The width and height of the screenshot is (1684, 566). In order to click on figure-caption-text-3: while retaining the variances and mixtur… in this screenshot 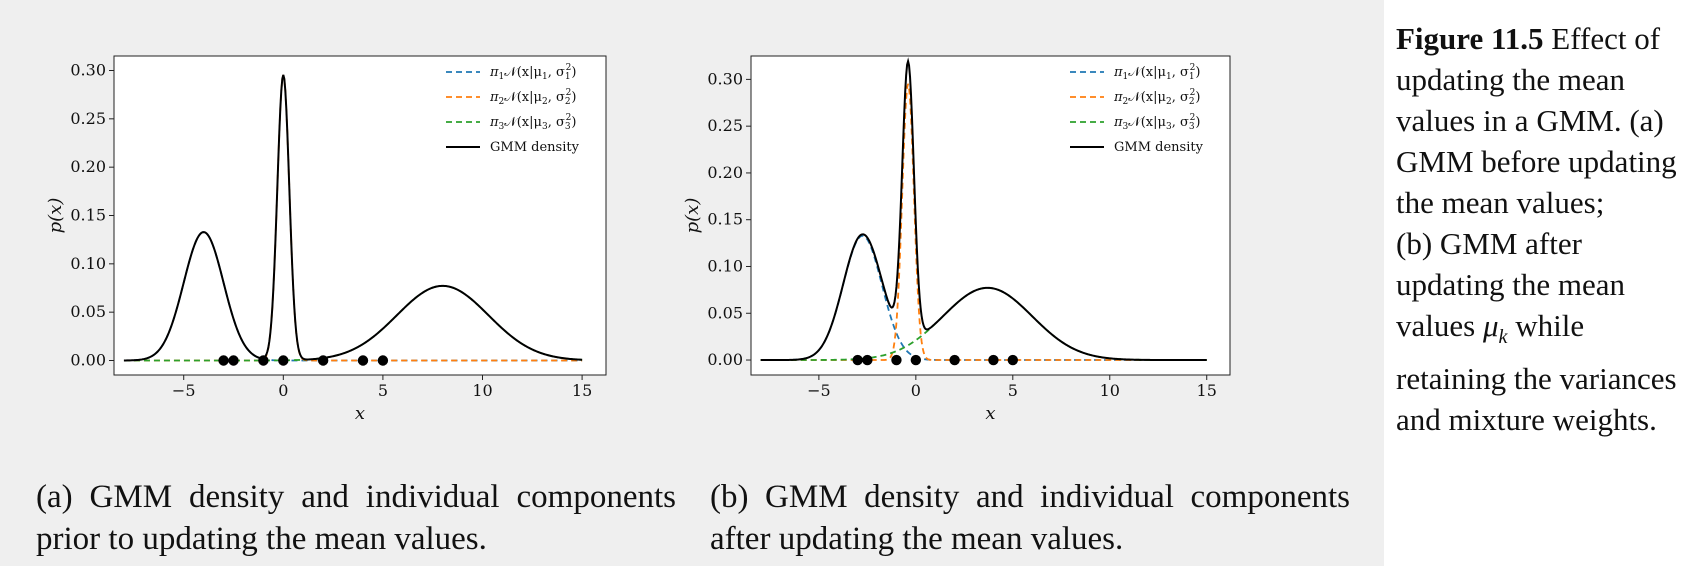, I will do `click(1536, 373)`.